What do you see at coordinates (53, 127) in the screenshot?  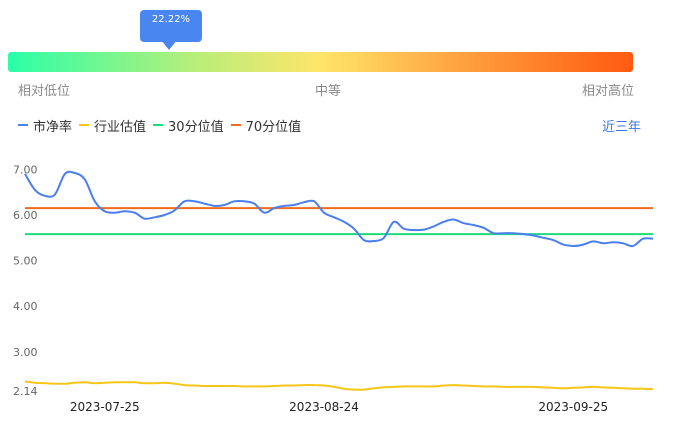 I see `legend-label-pb: 市净率` at bounding box center [53, 127].